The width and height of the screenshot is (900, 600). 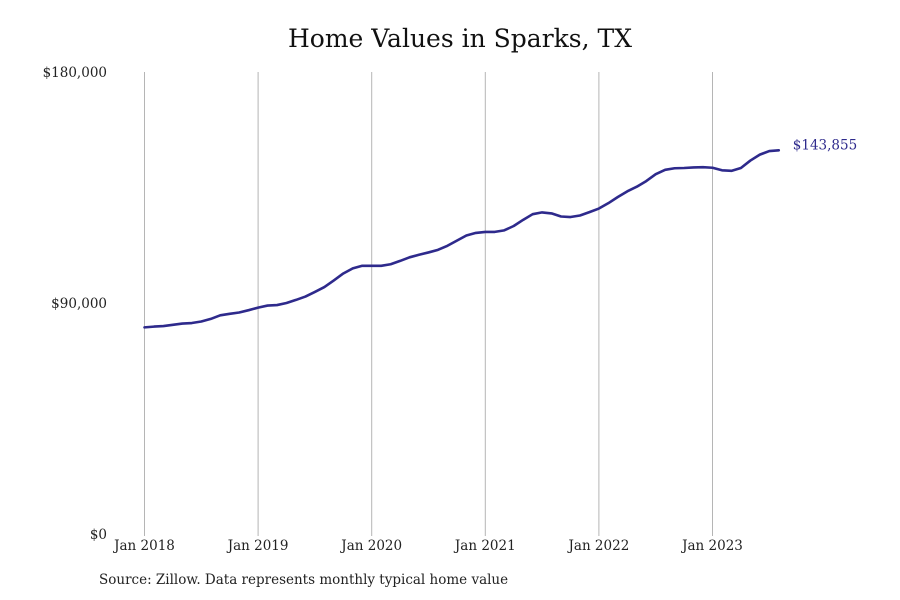 What do you see at coordinates (98, 535) in the screenshot?
I see `y-tick-label: $0` at bounding box center [98, 535].